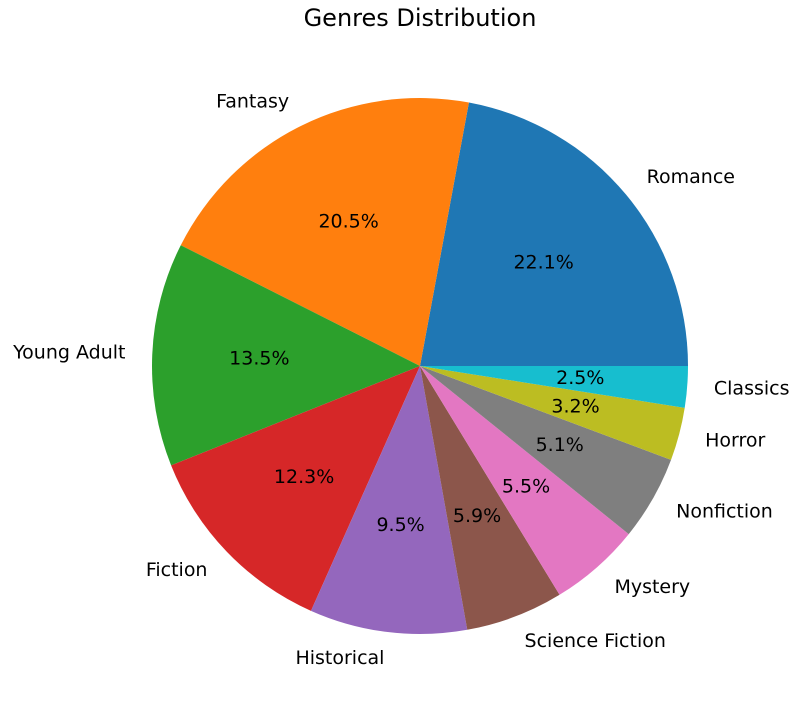 The height and width of the screenshot is (713, 800). What do you see at coordinates (420, 18) in the screenshot?
I see `chart-title: Genres Distribution` at bounding box center [420, 18].